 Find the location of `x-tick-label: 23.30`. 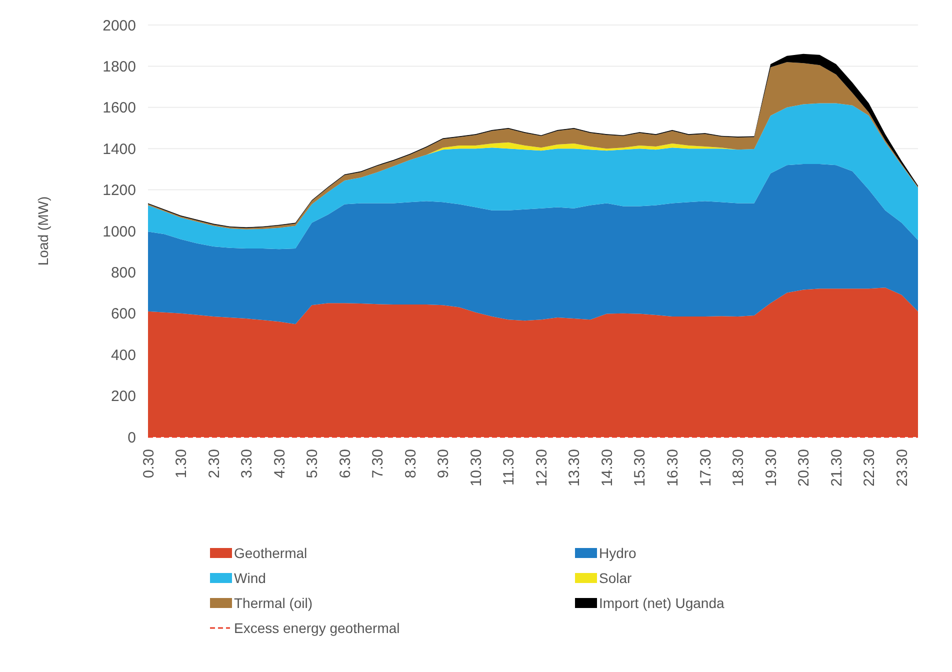

x-tick-label: 23.30 is located at coordinates (902, 468).